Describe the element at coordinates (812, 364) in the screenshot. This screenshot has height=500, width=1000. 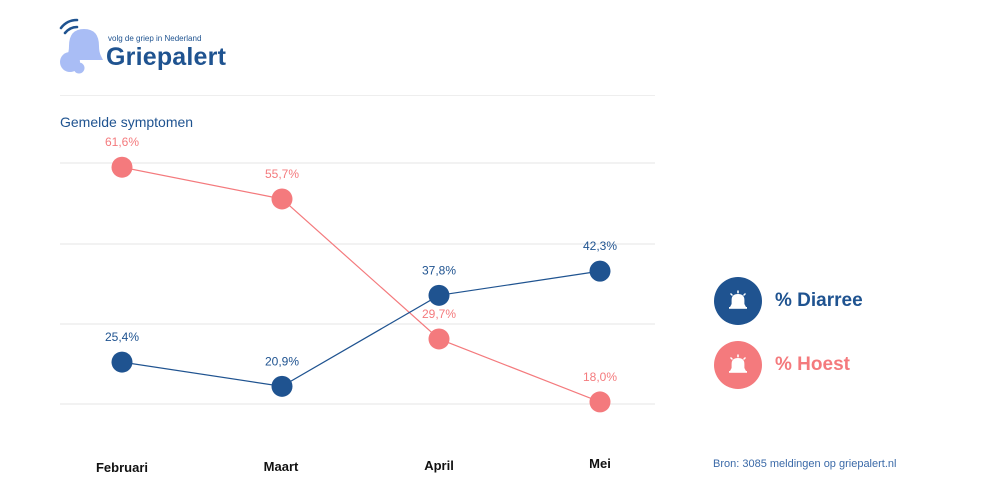
I see `legend-label-hoest: % Hoest` at that location.